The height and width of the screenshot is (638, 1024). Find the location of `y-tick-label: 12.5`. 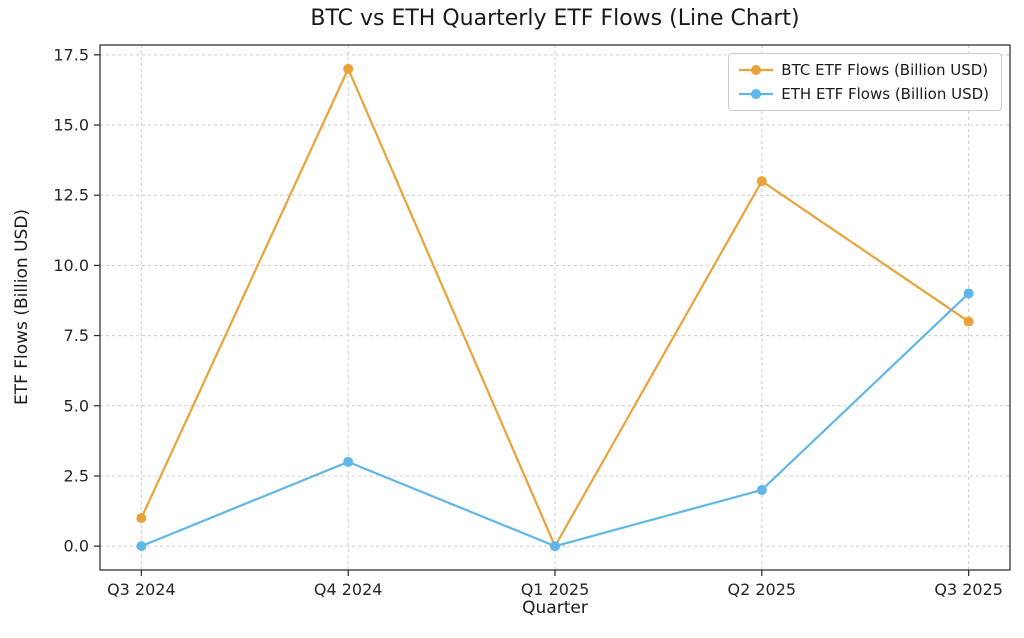

y-tick-label: 12.5 is located at coordinates (71, 195).